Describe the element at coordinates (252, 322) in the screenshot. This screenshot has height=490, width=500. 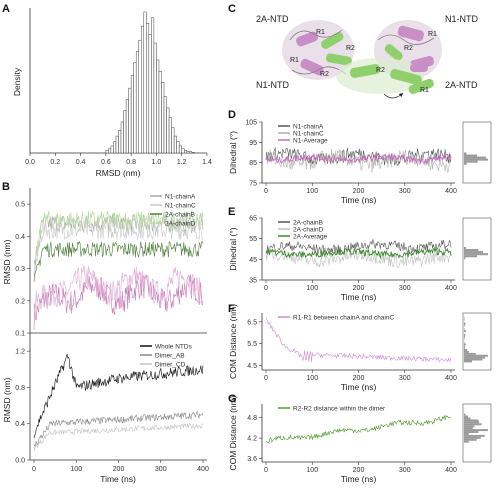
I see `y-tick-label: 6.5` at that location.